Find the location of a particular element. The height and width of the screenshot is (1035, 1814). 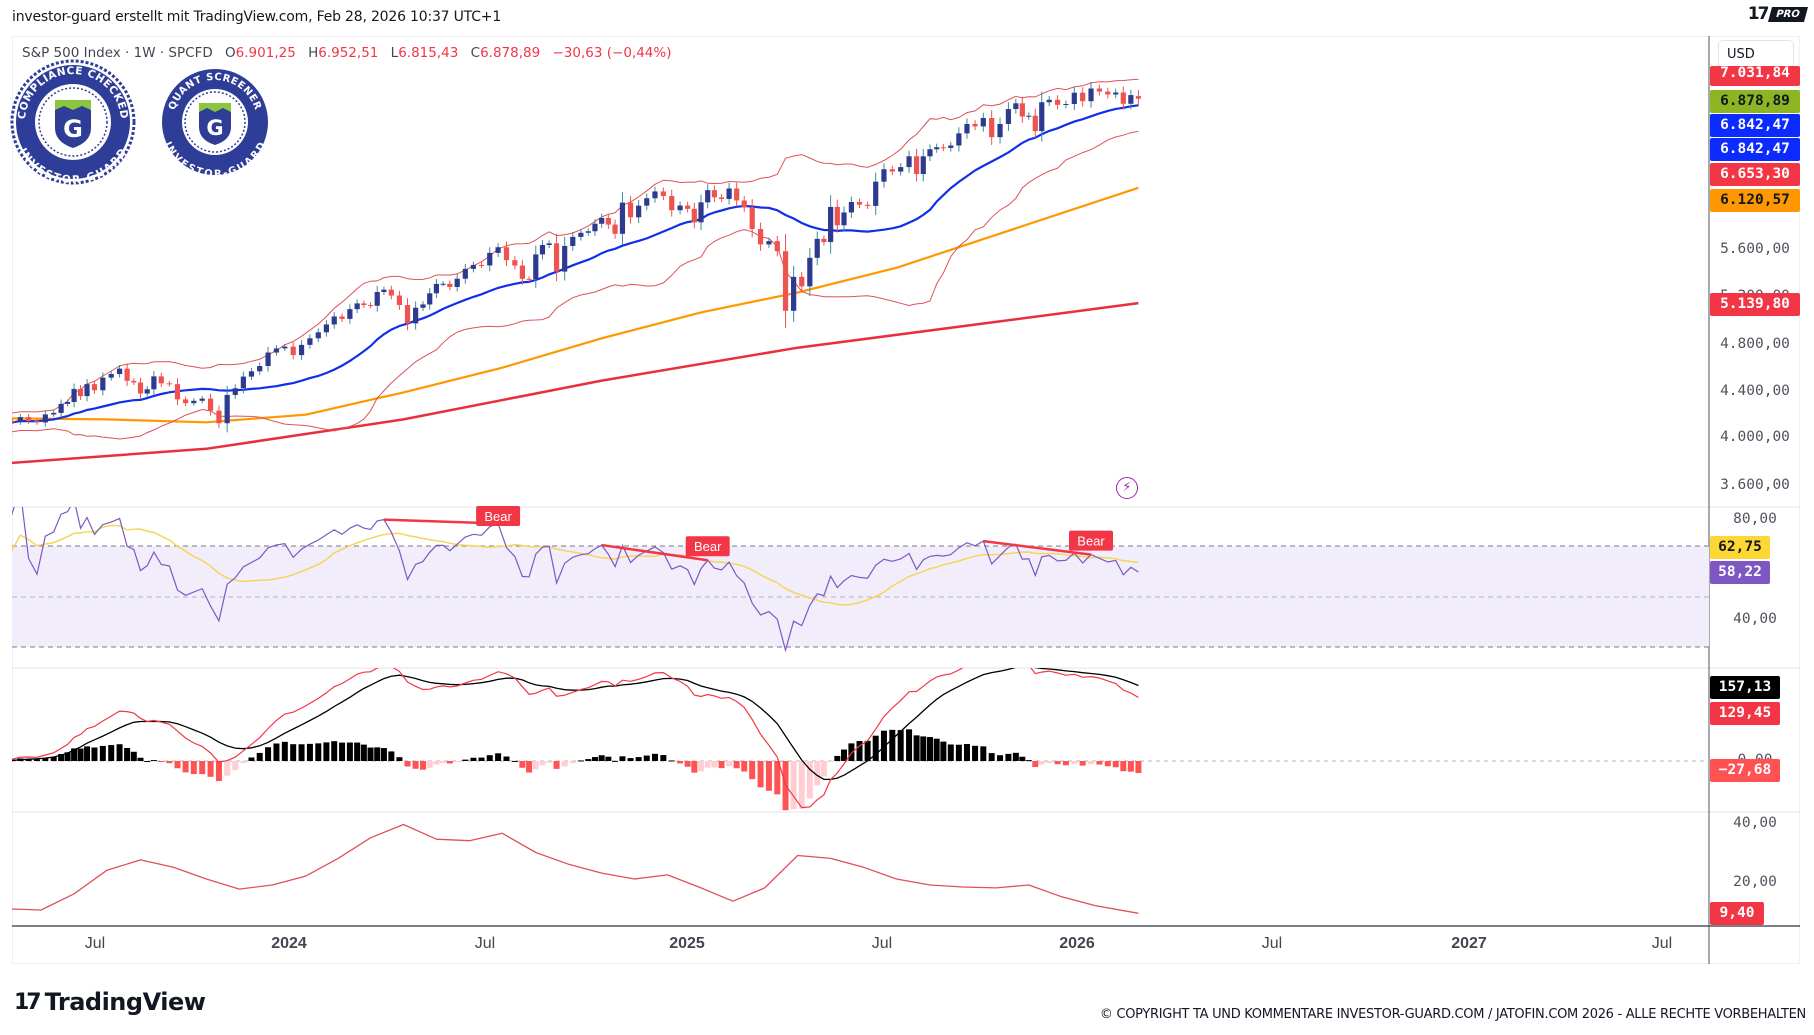

macd-pane is located at coordinates (571, 735).